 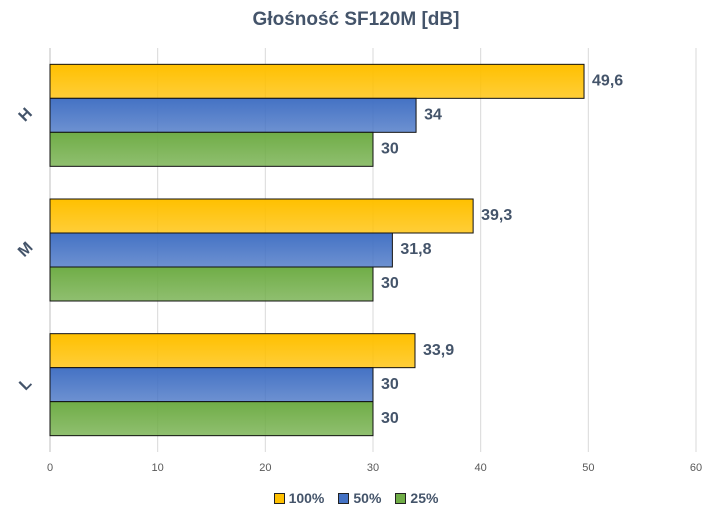 I want to click on data-label-M-25%: 30, so click(x=390, y=283).